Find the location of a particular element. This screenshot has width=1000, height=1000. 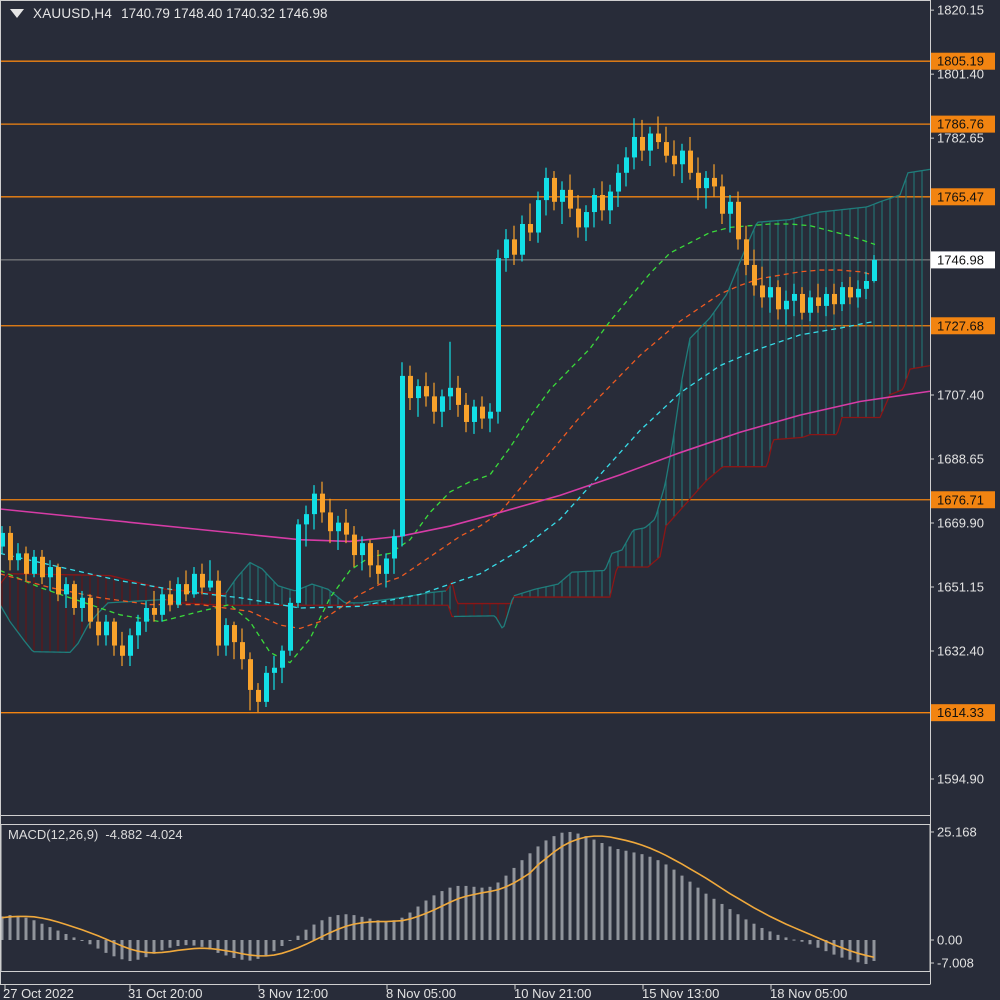

current-price-label-bg is located at coordinates (963, 260).